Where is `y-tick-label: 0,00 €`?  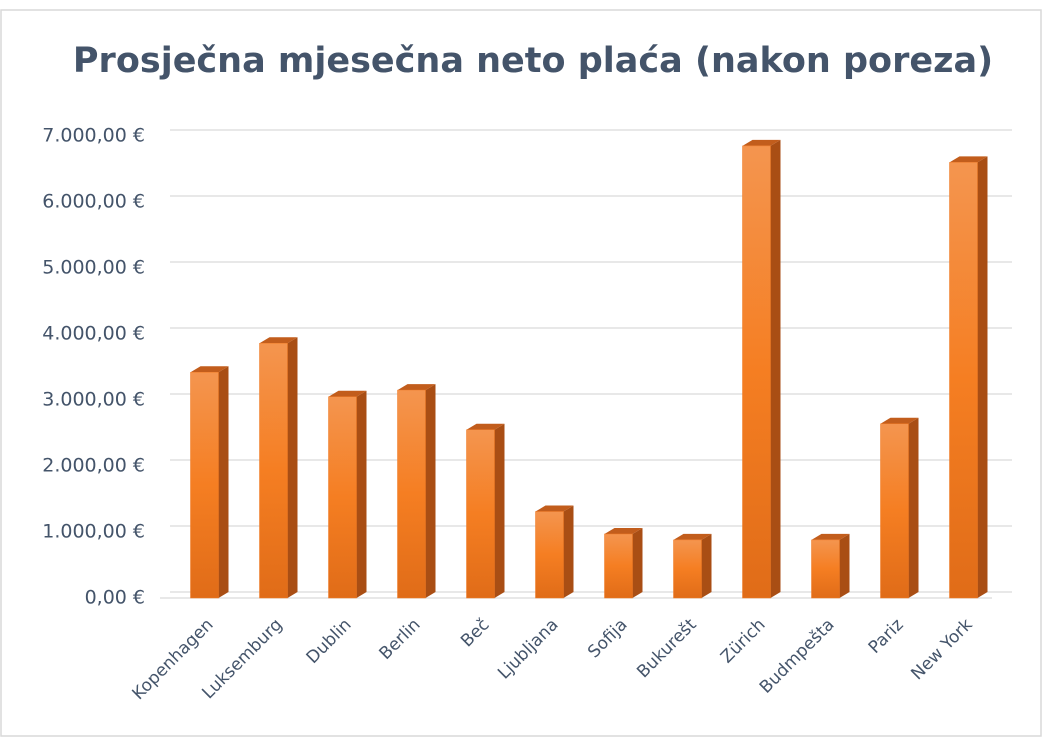
y-tick-label: 0,00 € is located at coordinates (115, 598).